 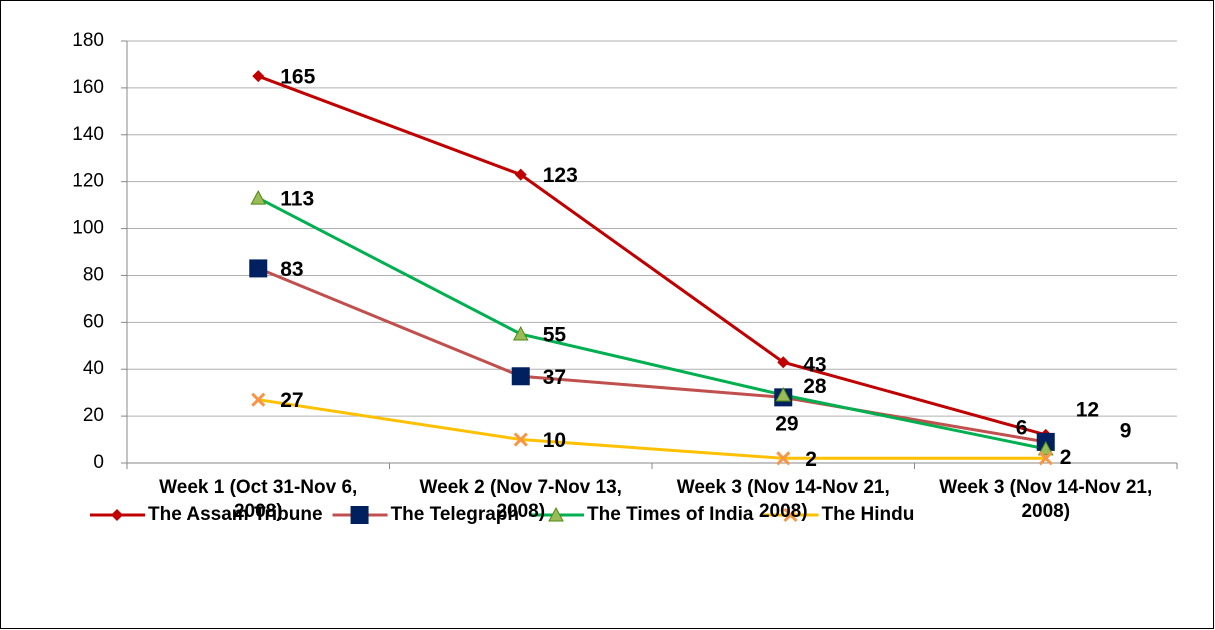 I want to click on series-line, so click(x=652, y=429).